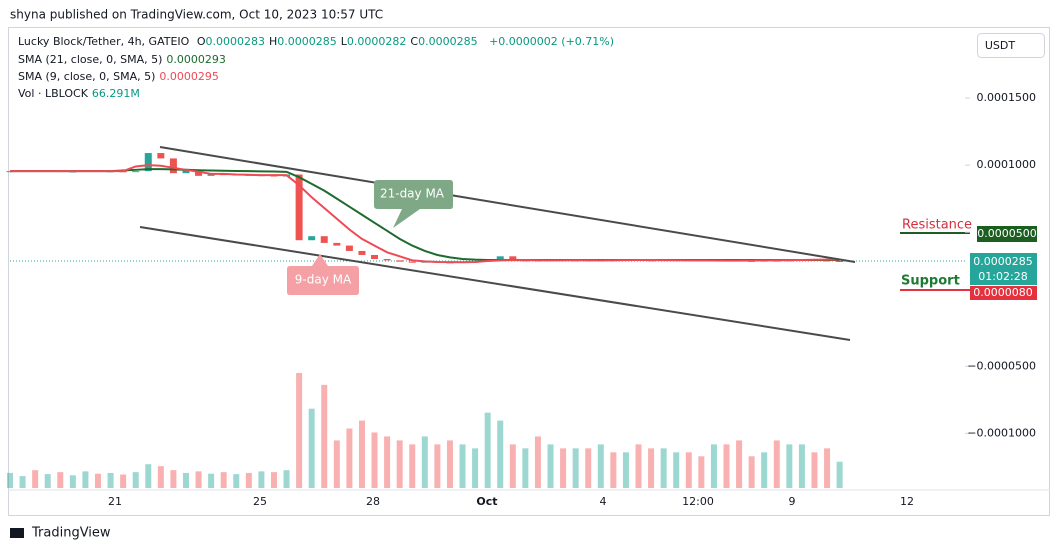 This screenshot has height=551, width=1059. What do you see at coordinates (273, 41) in the screenshot?
I see `ohlc-key: H` at bounding box center [273, 41].